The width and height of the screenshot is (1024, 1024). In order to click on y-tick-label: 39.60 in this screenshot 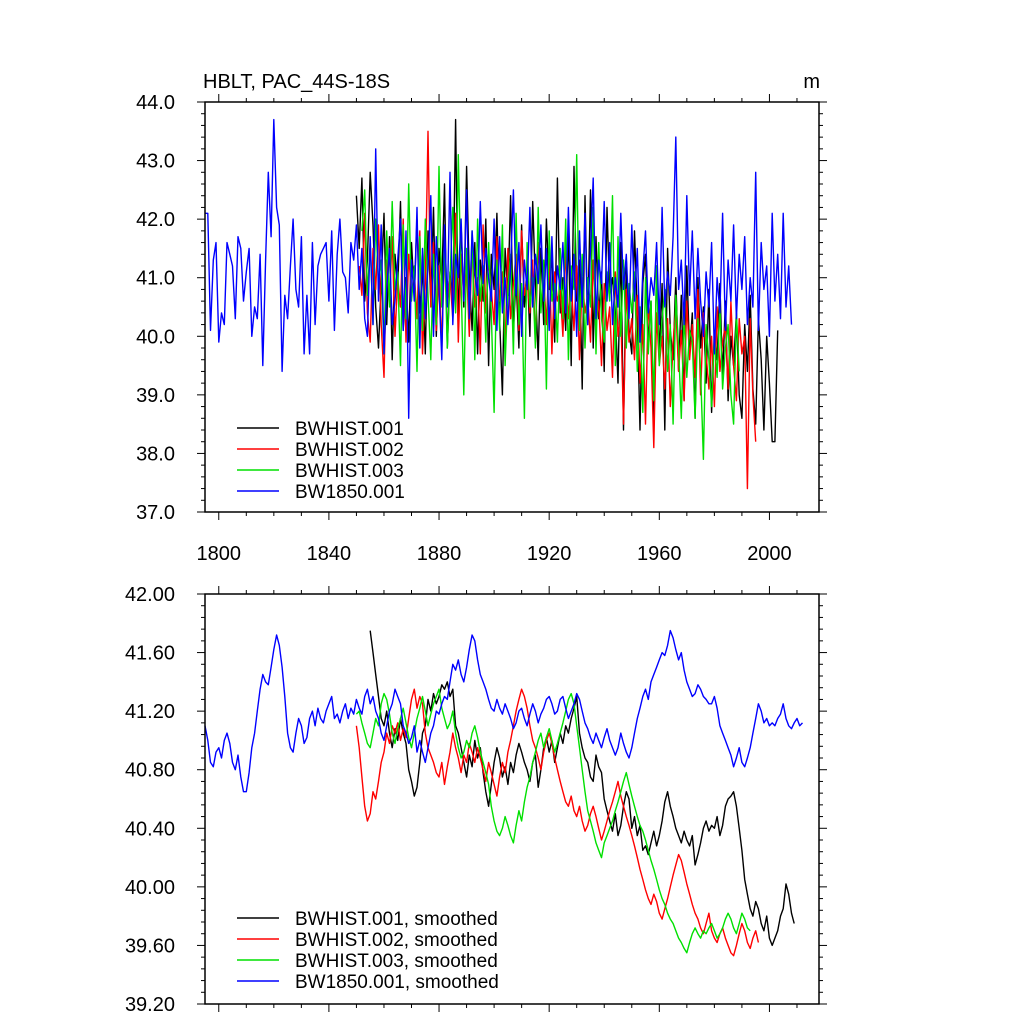, I will do `click(150, 946)`.